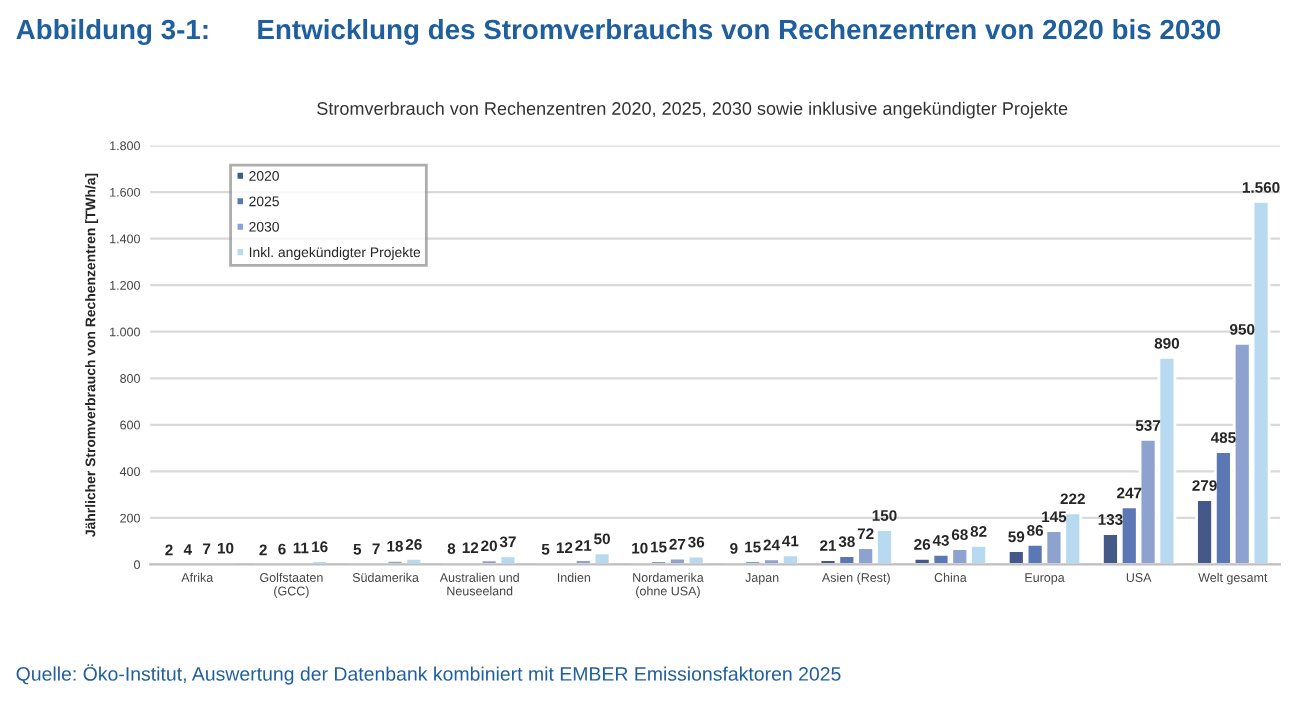 This screenshot has height=710, width=1306. Describe the element at coordinates (428, 674) in the screenshot. I see `source-note: Quelle: Öko-Institut, Auswertung der Datenbank kombiniert mit EMBER Emissionsfaktoren 2025` at that location.